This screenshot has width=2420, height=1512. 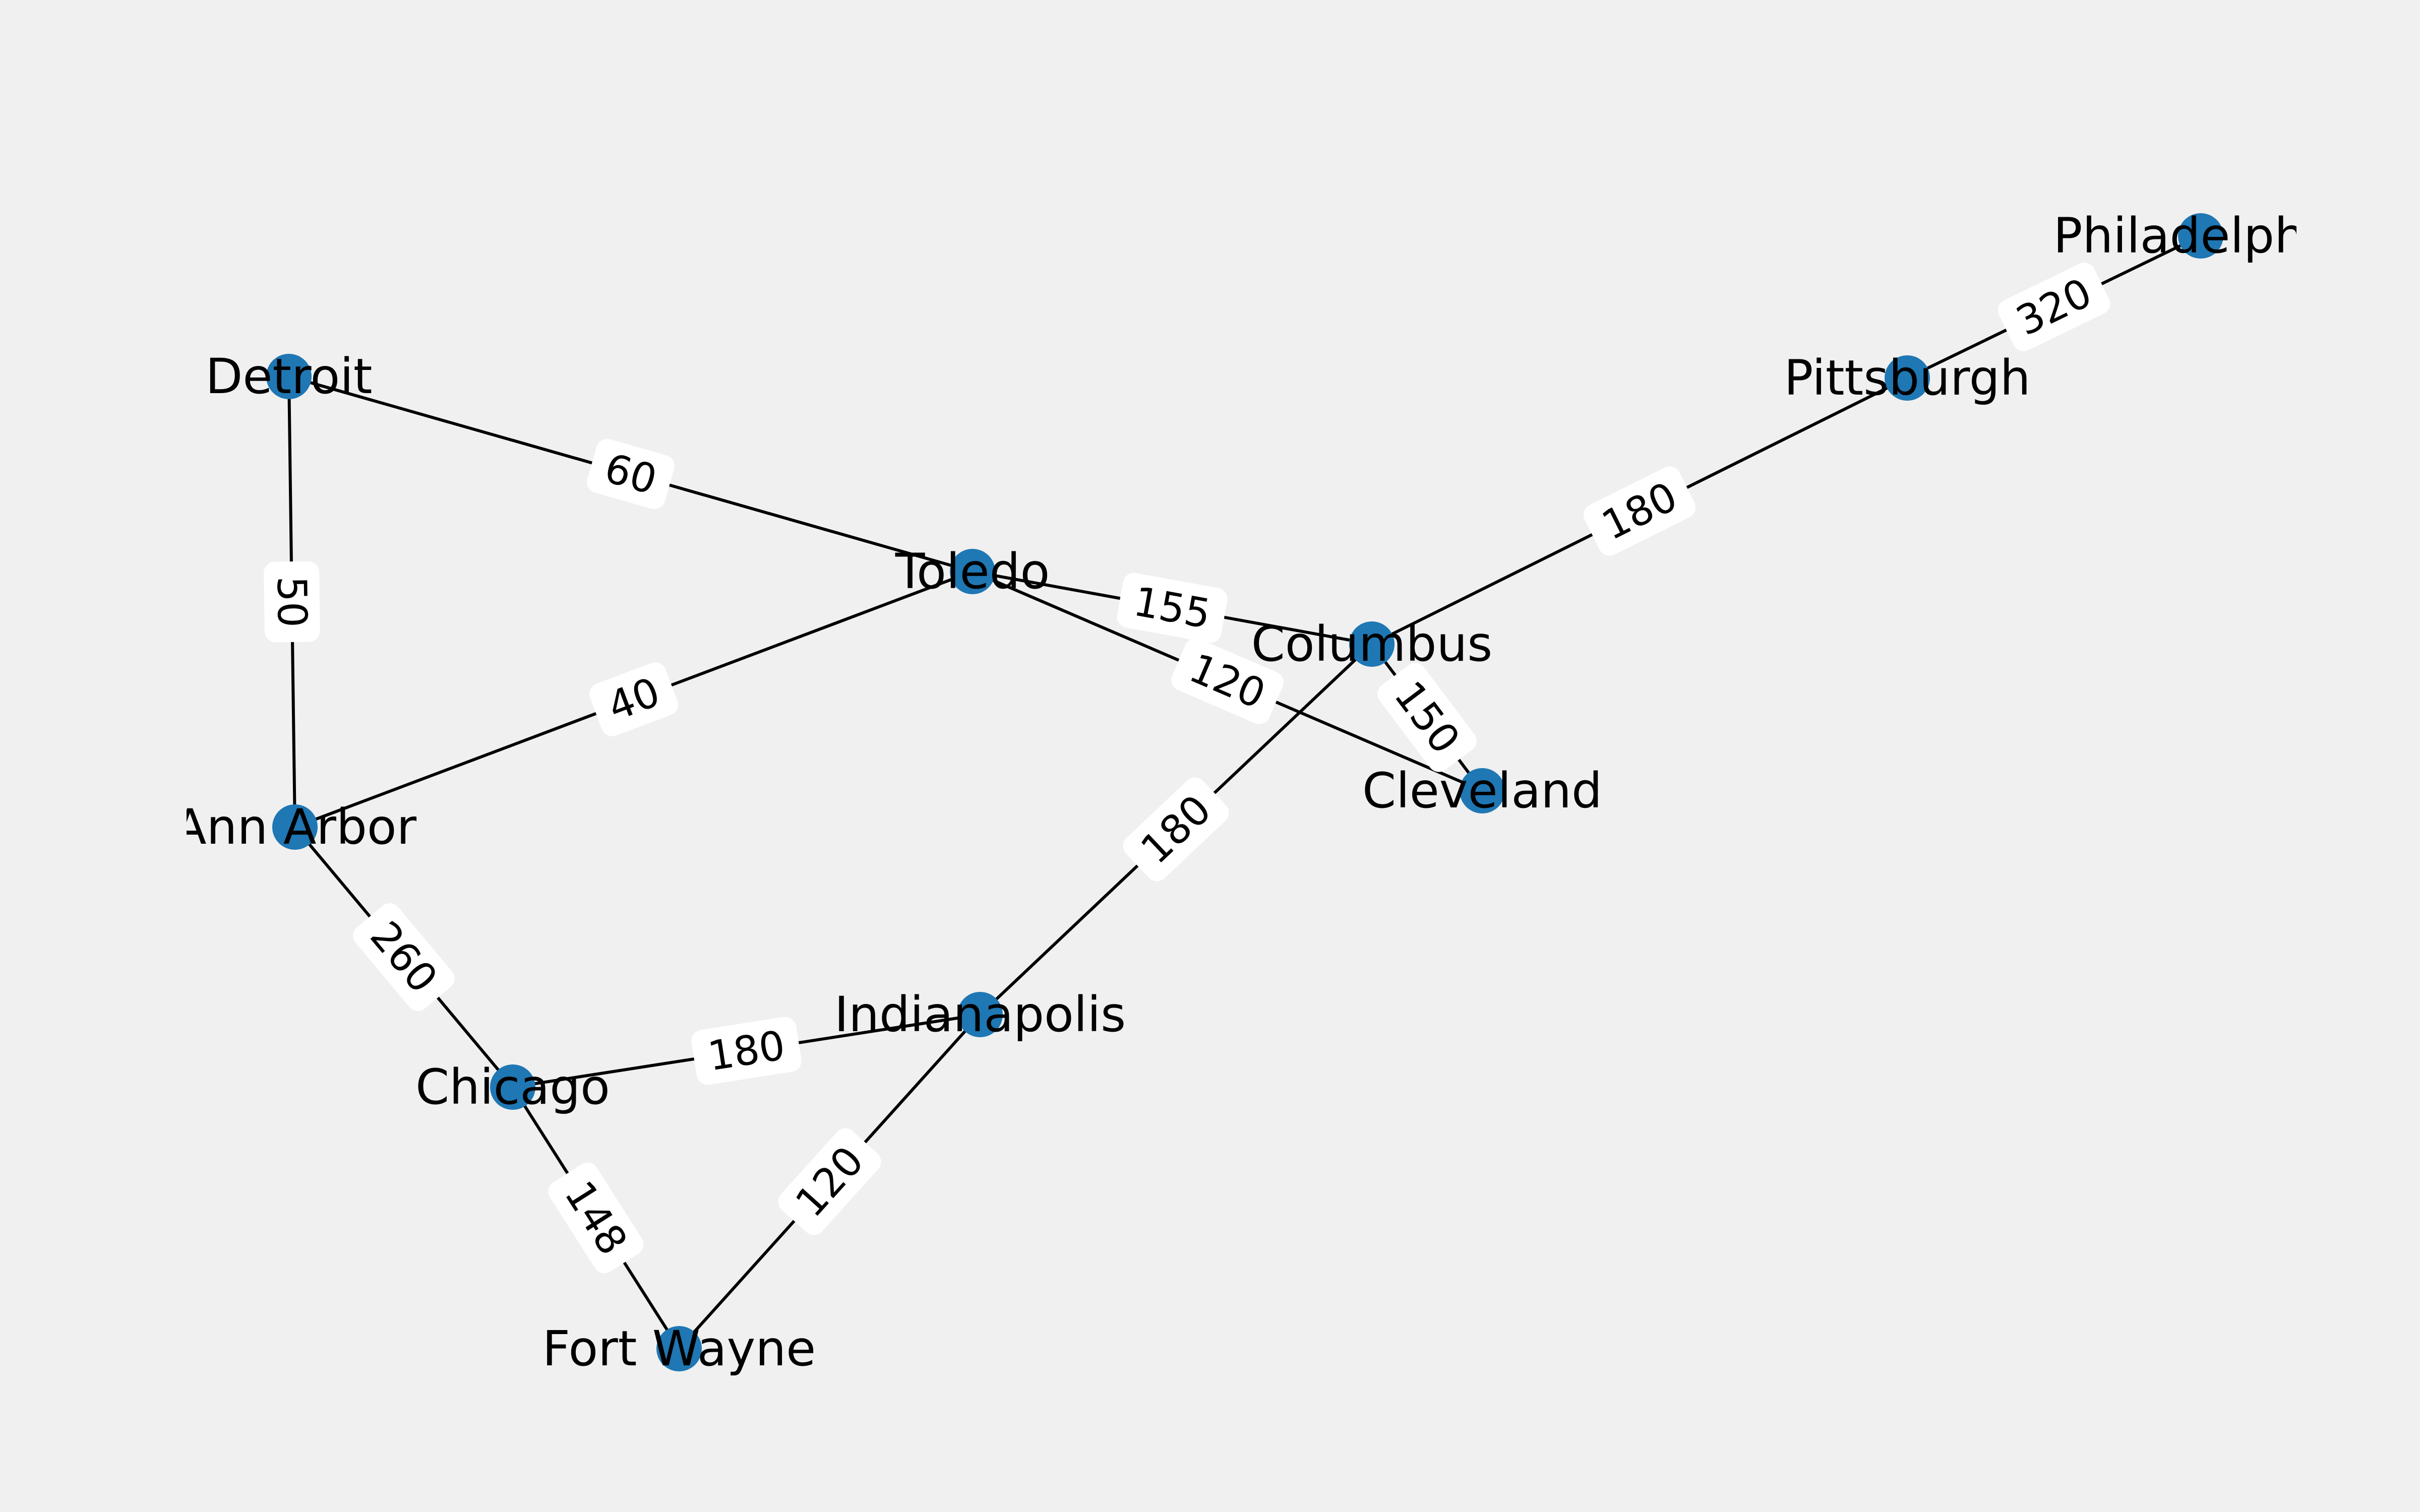 I want to click on node-label-toledo: Toledo, so click(x=972, y=572).